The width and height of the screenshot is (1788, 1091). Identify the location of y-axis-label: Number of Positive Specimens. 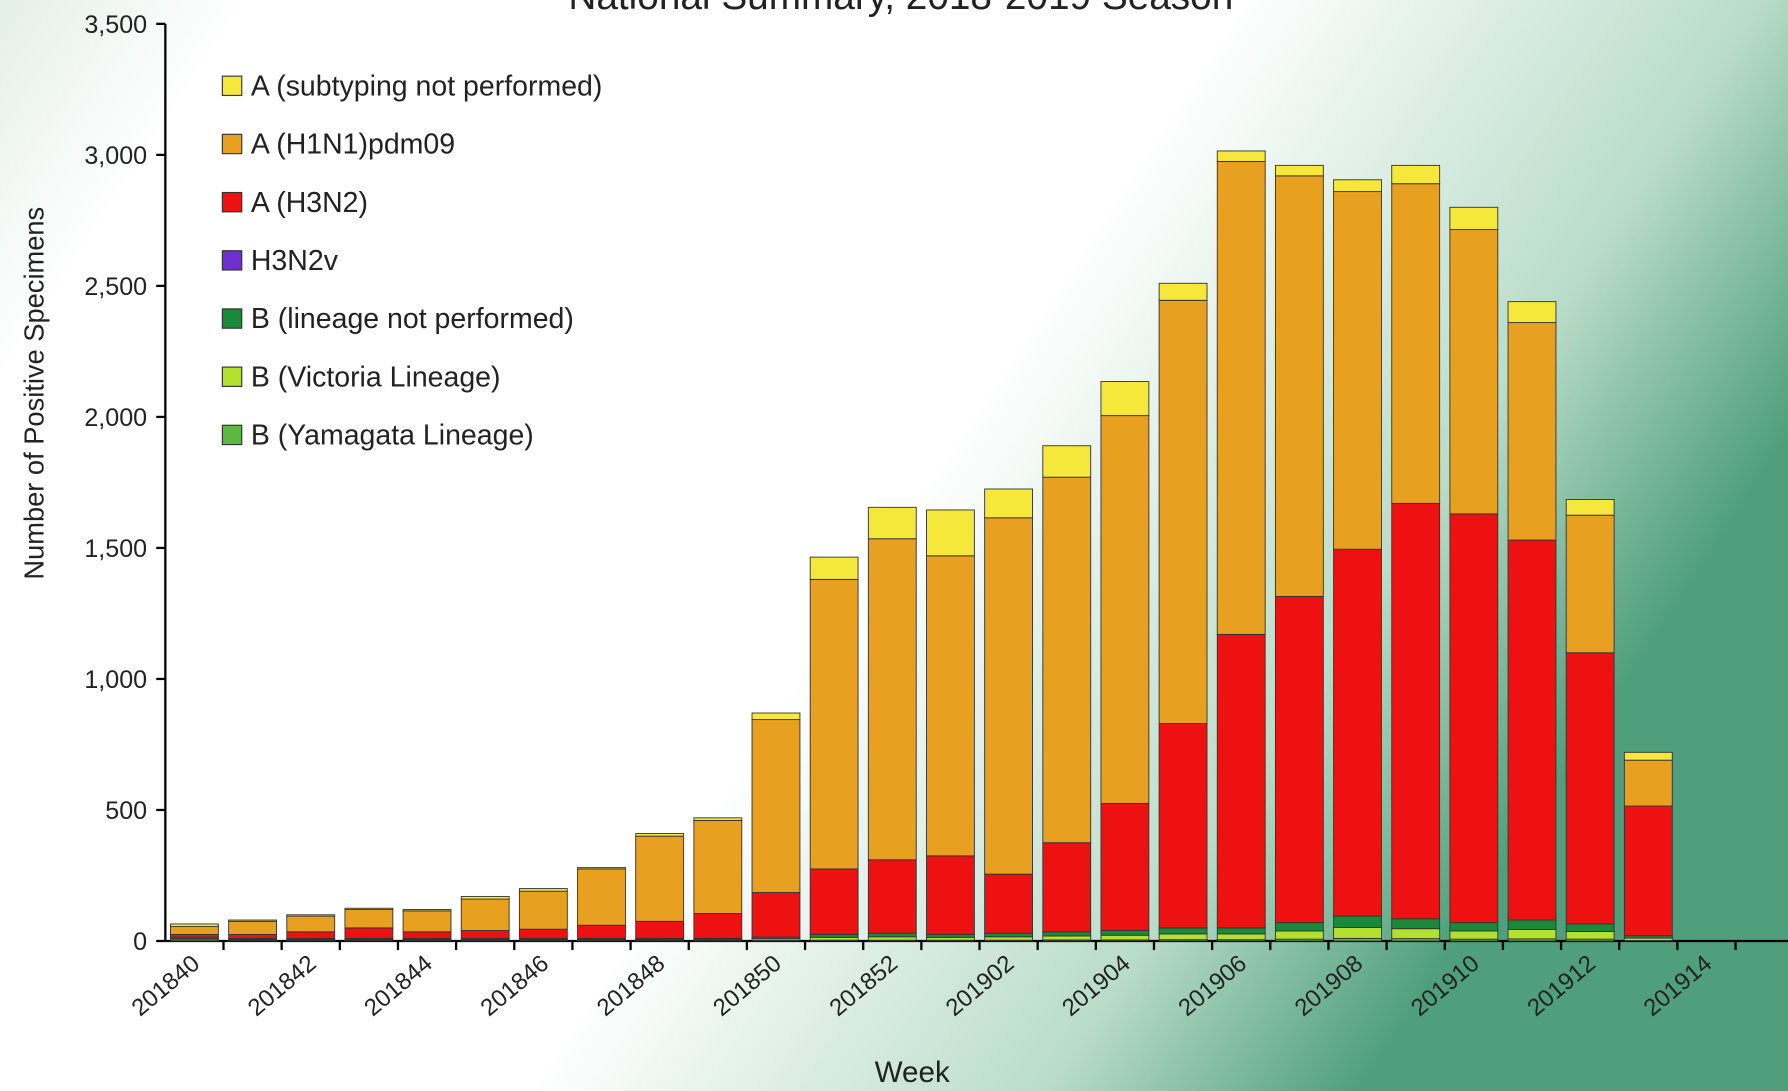
(33, 393).